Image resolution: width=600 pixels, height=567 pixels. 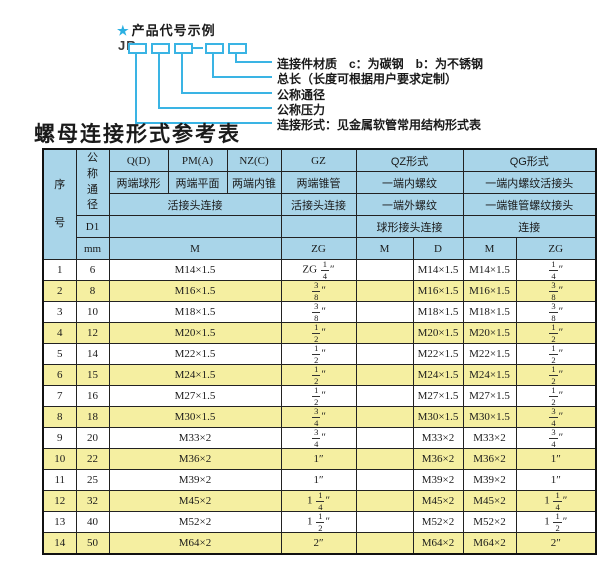 I want to click on table-cell: 9, so click(x=59, y=438).